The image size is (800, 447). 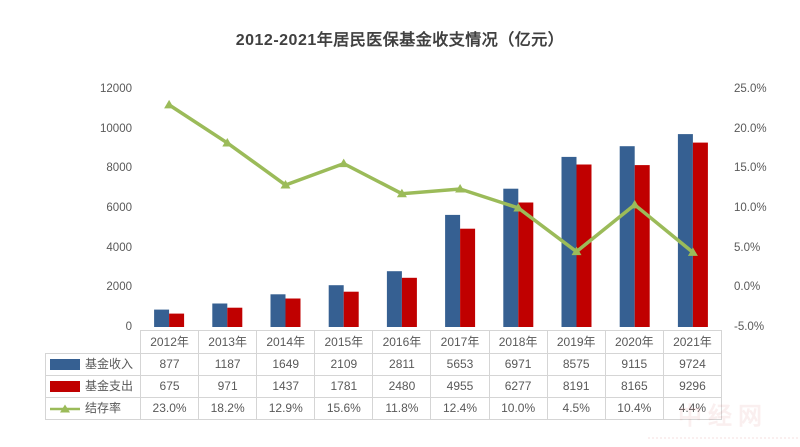 I want to click on y-right-tick: 0.0%, so click(x=747, y=287).